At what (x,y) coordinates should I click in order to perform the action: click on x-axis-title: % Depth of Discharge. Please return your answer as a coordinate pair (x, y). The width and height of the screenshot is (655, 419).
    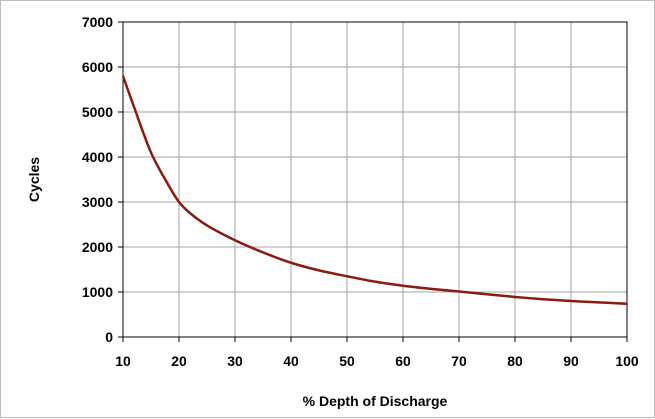
    Looking at the image, I should click on (375, 401).